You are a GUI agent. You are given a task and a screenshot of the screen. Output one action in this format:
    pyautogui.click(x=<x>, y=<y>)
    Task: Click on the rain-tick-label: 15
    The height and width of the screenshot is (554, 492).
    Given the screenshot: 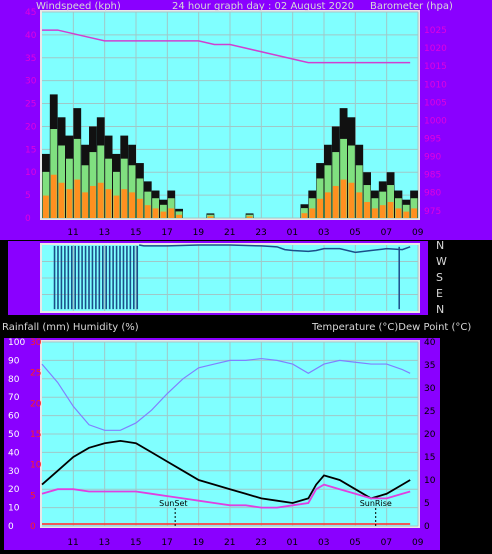 What is the action you would take?
    pyautogui.click(x=35, y=435)
    